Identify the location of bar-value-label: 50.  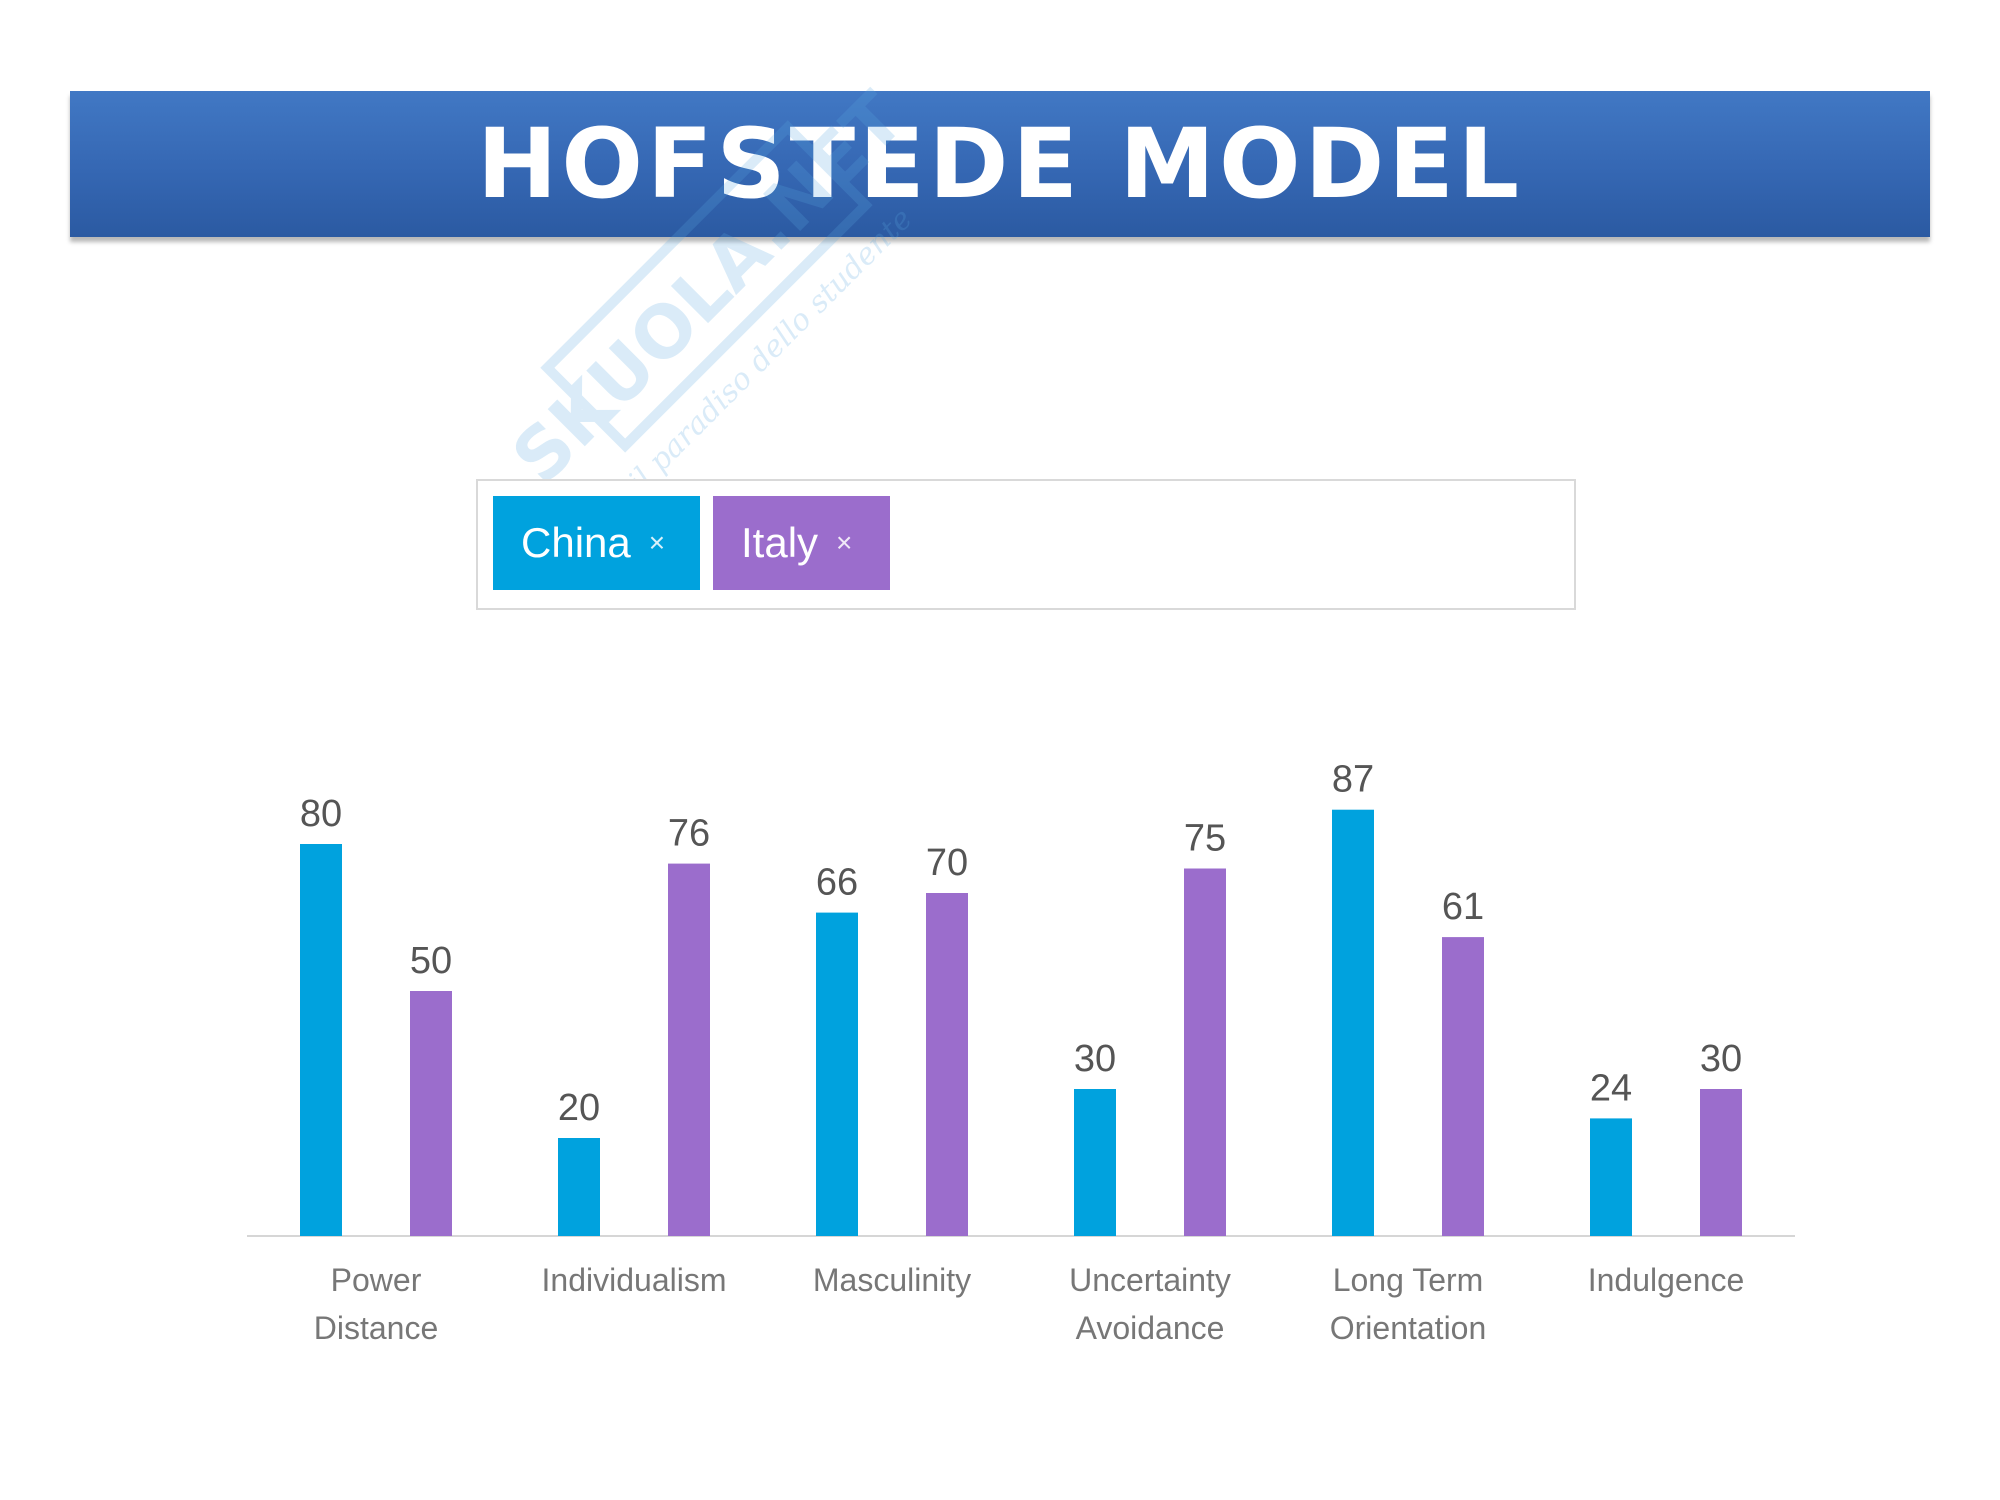
(431, 961).